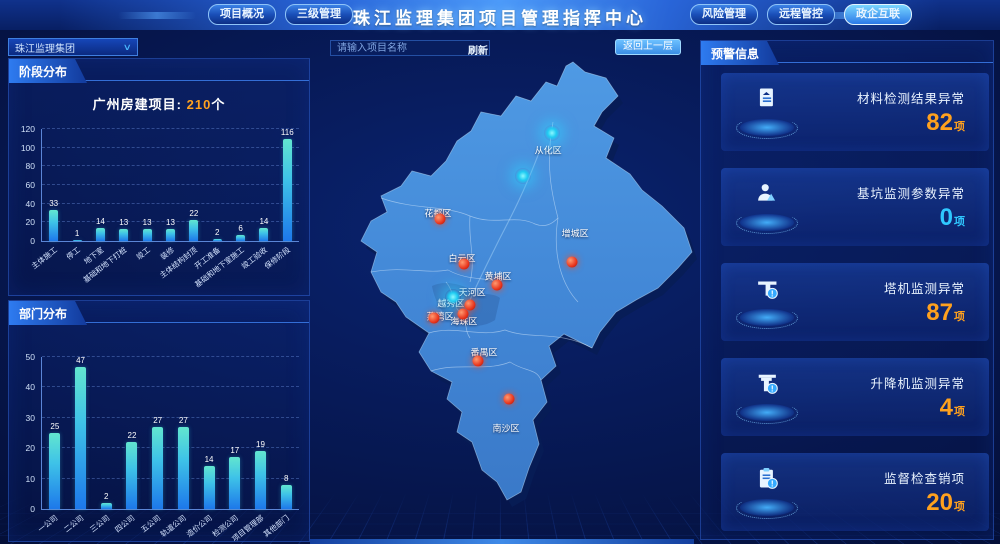  Describe the element at coordinates (183, 420) in the screenshot. I see `bar-value-label: 27` at that location.